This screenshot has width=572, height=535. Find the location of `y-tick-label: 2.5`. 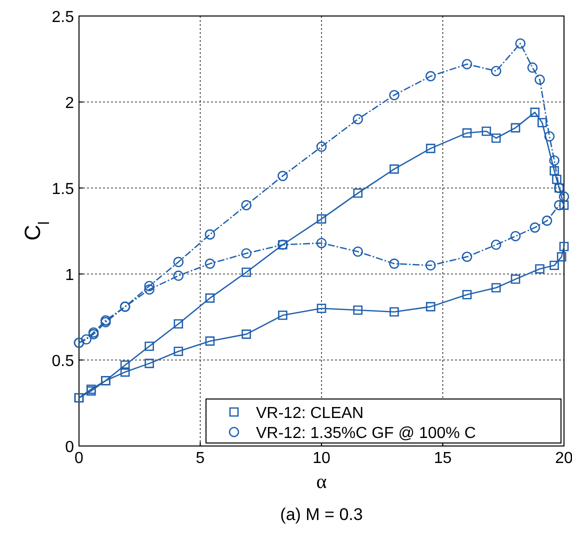

y-tick-label: 2.5 is located at coordinates (63, 17).